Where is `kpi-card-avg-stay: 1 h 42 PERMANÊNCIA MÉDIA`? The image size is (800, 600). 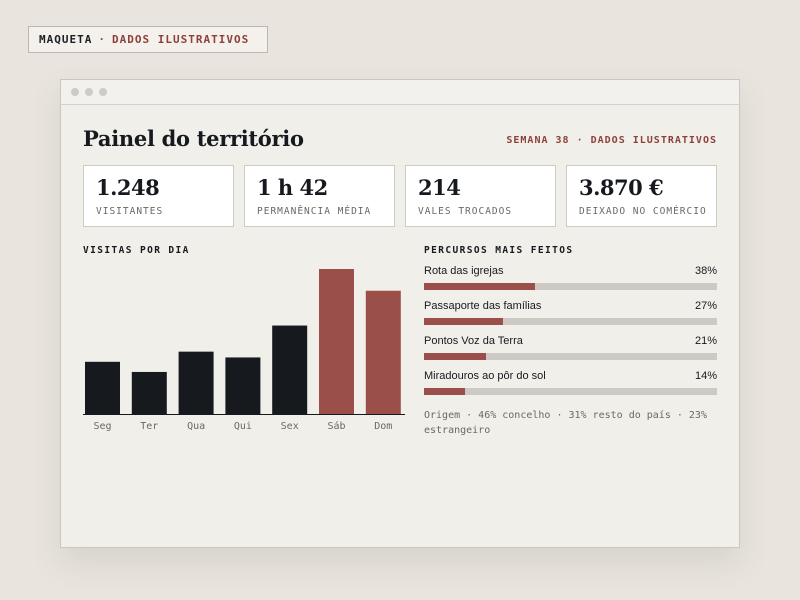
kpi-card-avg-stay: 1 h 42 PERMANÊNCIA MÉDIA is located at coordinates (319, 196).